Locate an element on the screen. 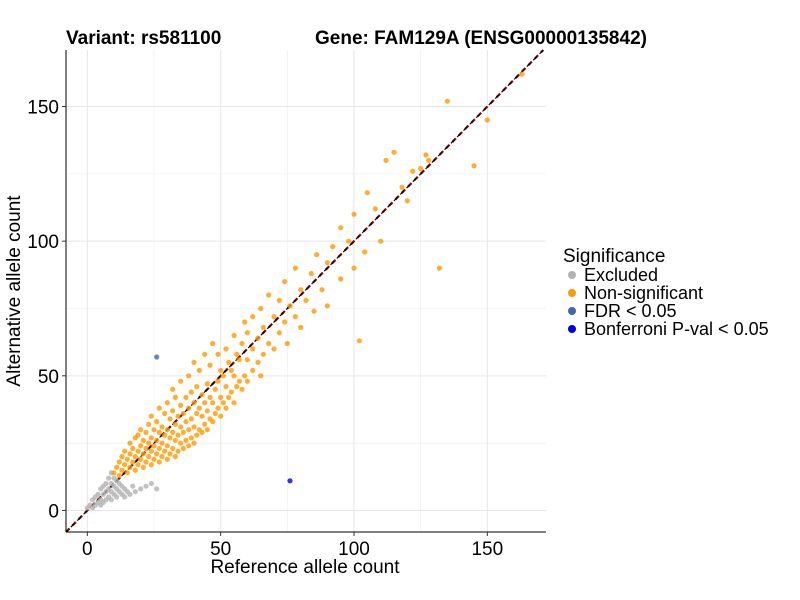 This screenshot has height=600, width=800. x-axis-title: Reference allele count is located at coordinates (305, 567).